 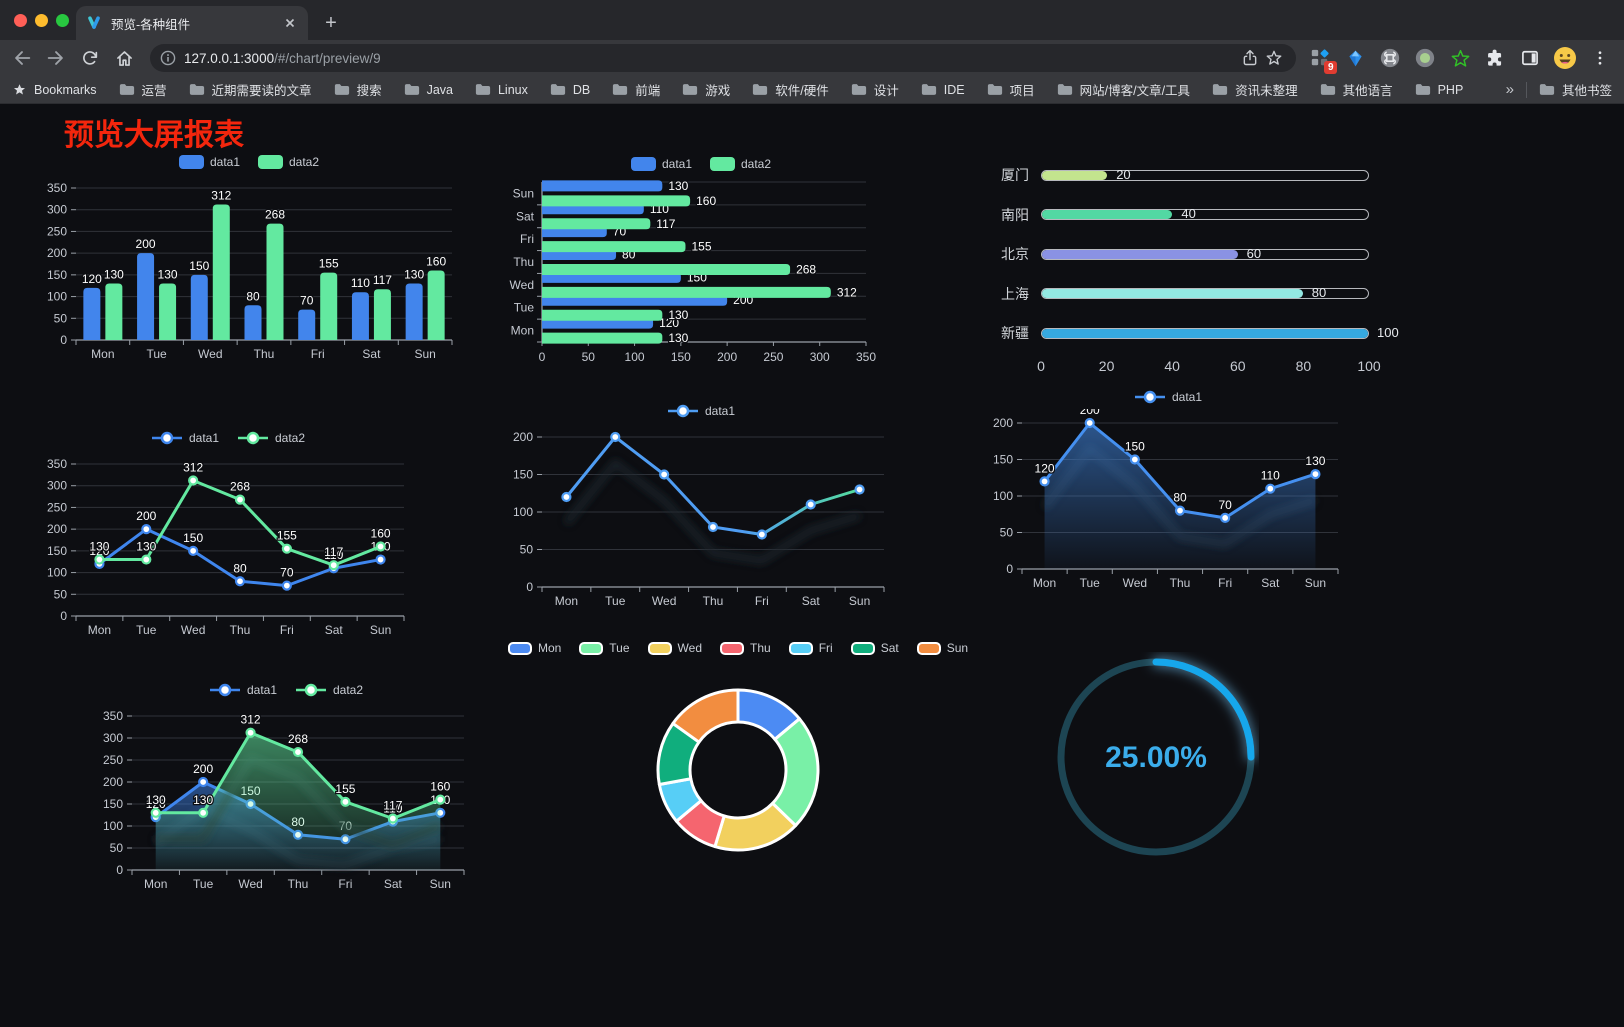 I want to click on bookmark-folder: 近期需要读的文章, so click(x=250, y=89).